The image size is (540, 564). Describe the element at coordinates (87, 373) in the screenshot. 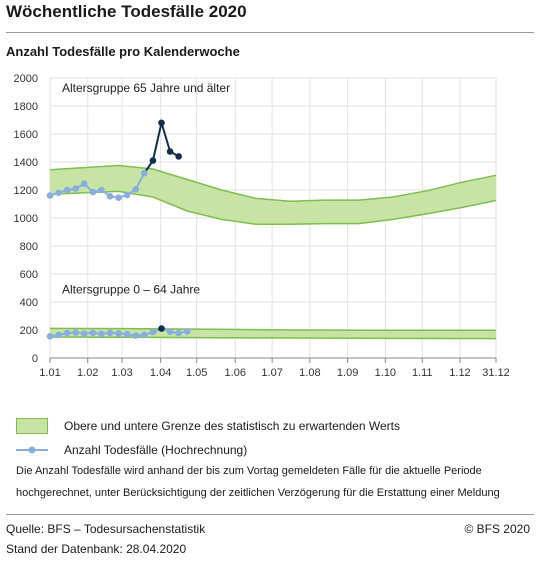

I see `x-tick-label: 1.02` at that location.